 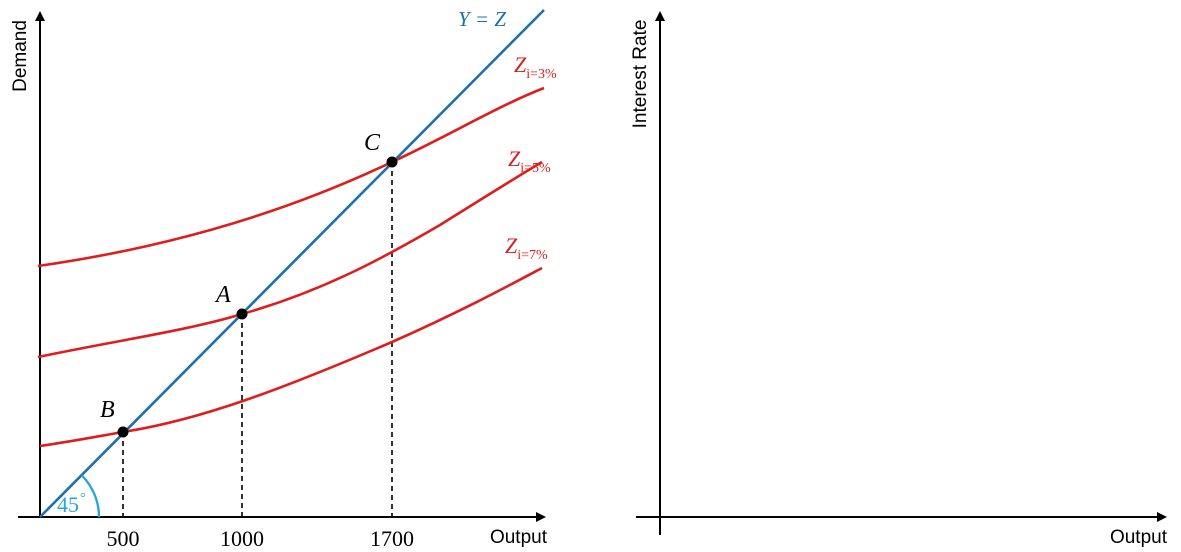 I want to click on x-tick-1000: 1000, so click(x=242, y=538).